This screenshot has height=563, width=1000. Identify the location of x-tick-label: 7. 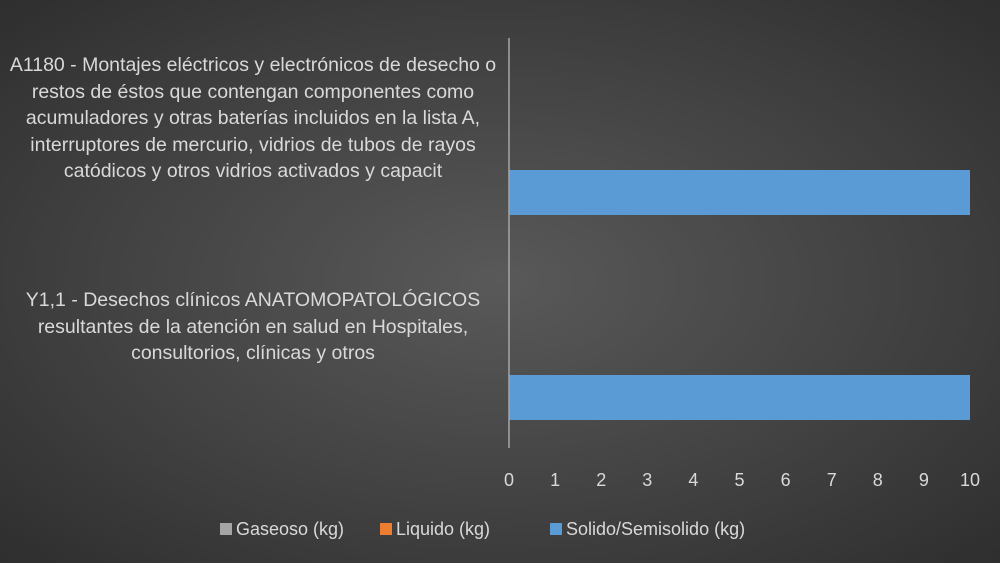
(832, 480).